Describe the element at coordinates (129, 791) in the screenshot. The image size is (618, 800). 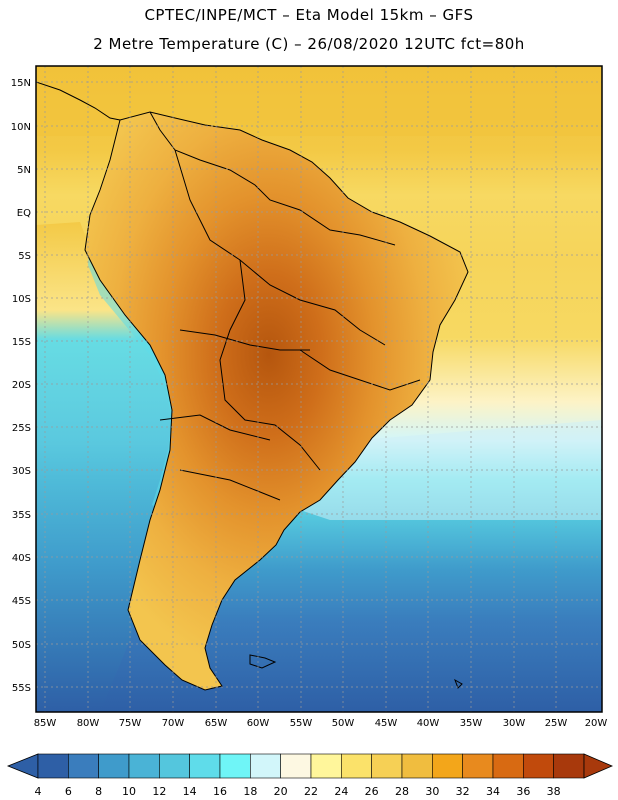
I see `colorbar-label: 10` at that location.